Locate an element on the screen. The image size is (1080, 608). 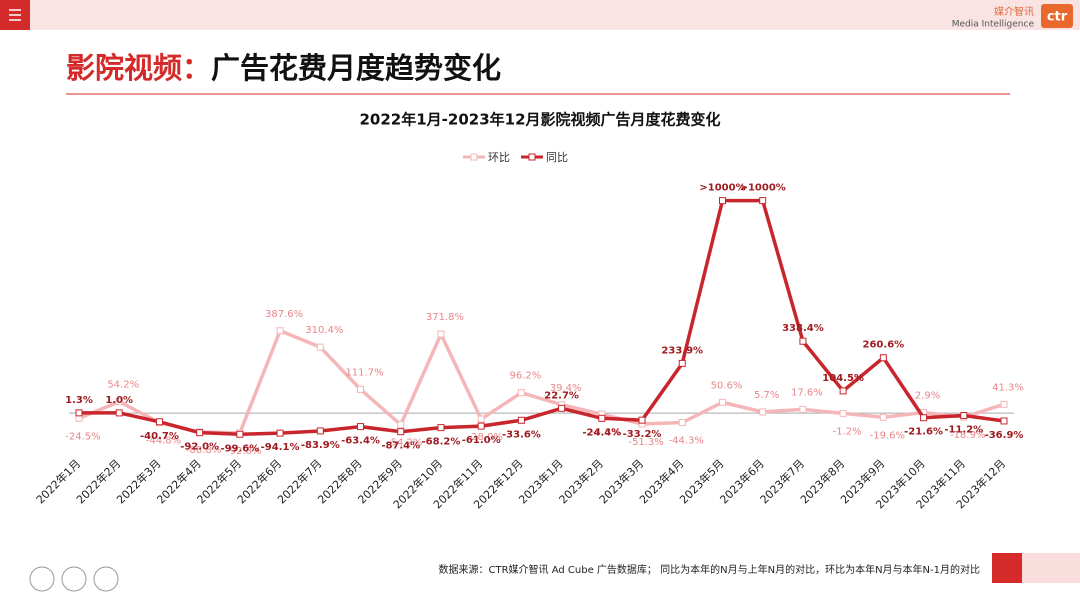
slide-title: 影院视频：广告花费月度趋势变化 is located at coordinates (283, 68).